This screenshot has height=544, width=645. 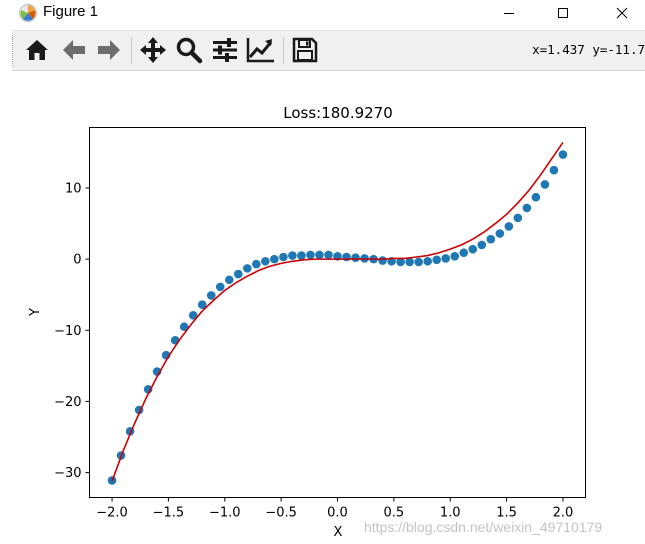 I want to click on magnifier-icon, so click(x=189, y=50).